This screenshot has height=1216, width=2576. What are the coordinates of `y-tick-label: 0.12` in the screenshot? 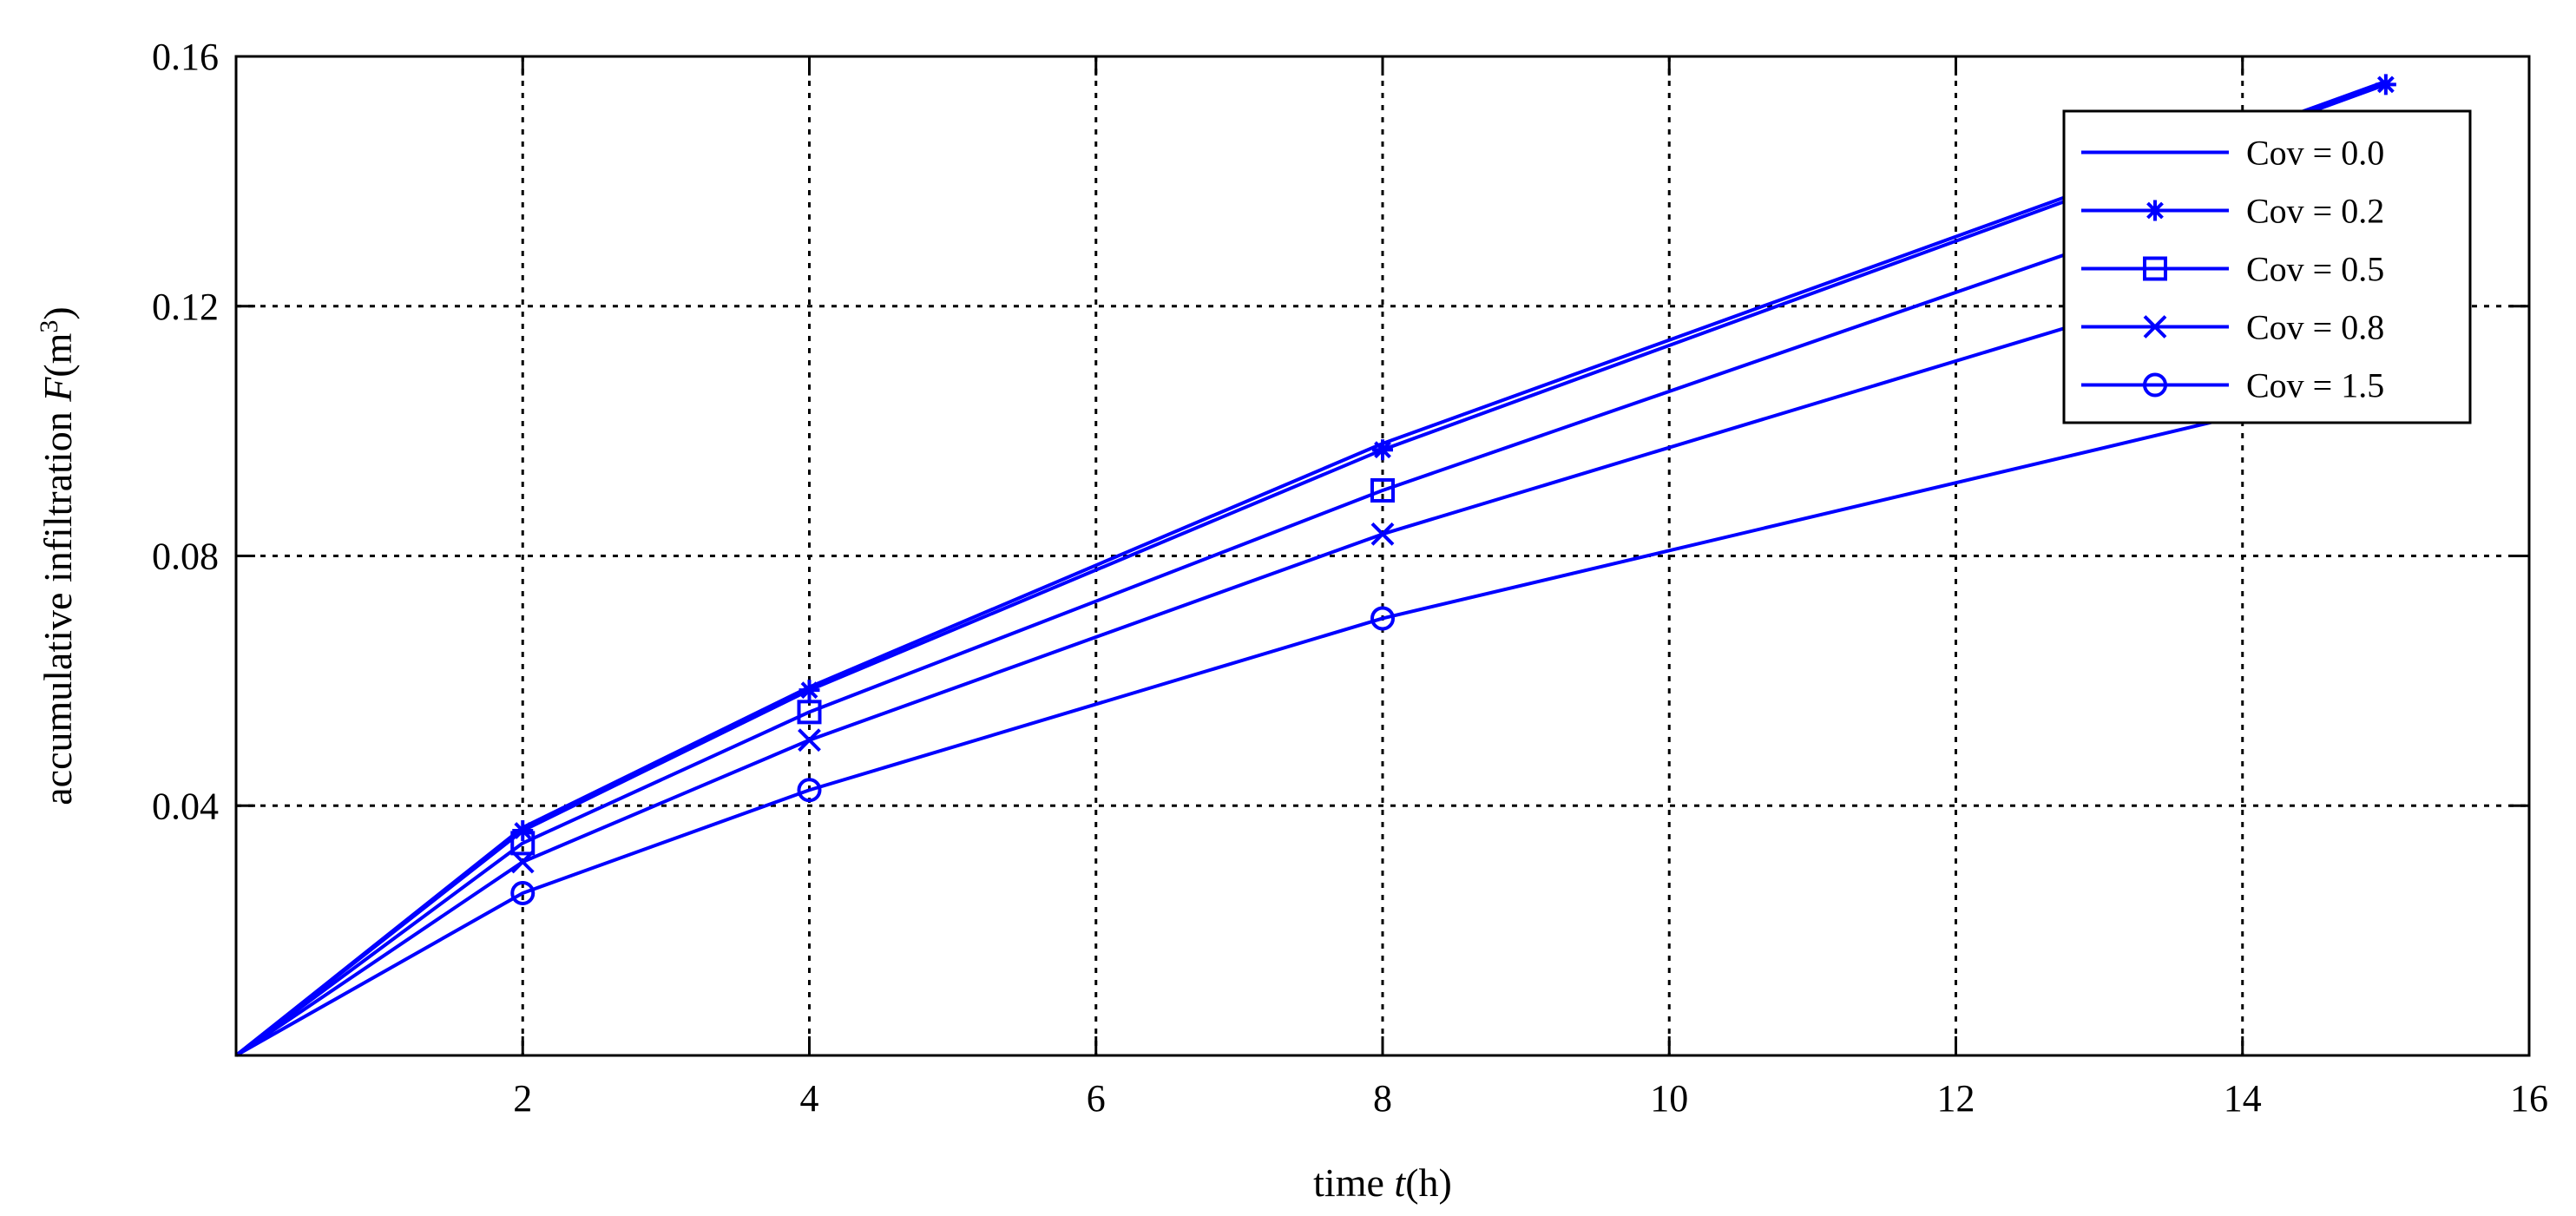 It's located at (185, 307).